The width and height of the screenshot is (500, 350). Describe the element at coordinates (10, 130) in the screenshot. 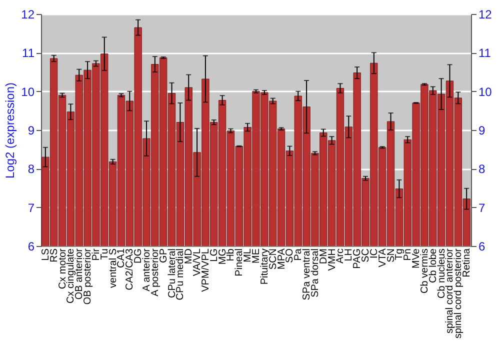

I see `y-axis-title: Log2 (expression)` at that location.